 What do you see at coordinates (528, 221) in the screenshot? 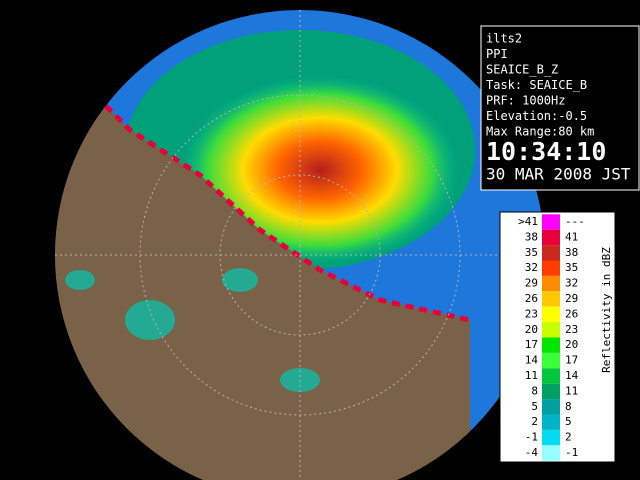
I see `legend-low: >41` at bounding box center [528, 221].